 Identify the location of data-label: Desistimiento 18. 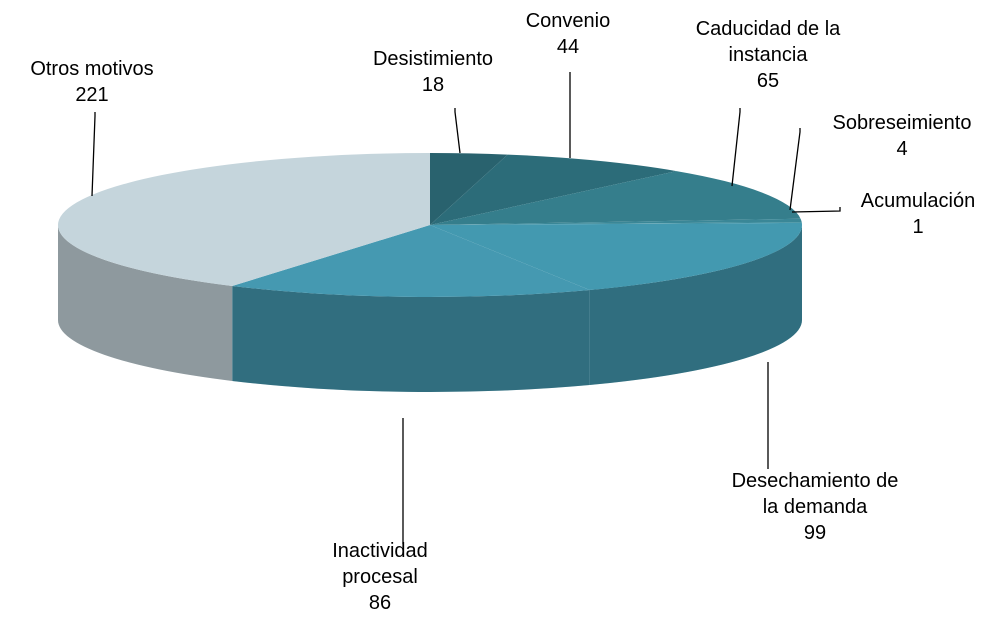
(433, 72).